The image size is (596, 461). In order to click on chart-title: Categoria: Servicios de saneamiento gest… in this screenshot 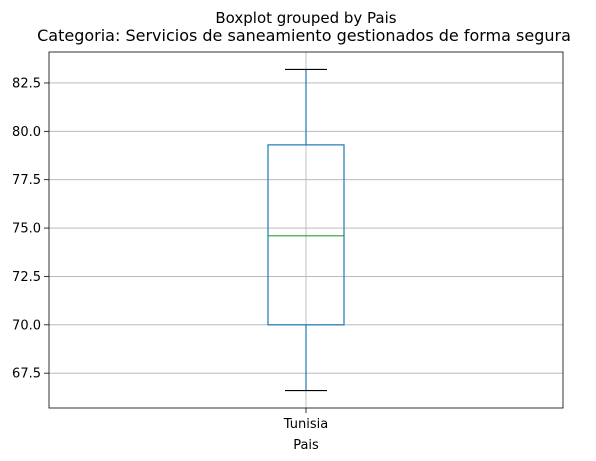, I will do `click(304, 35)`.